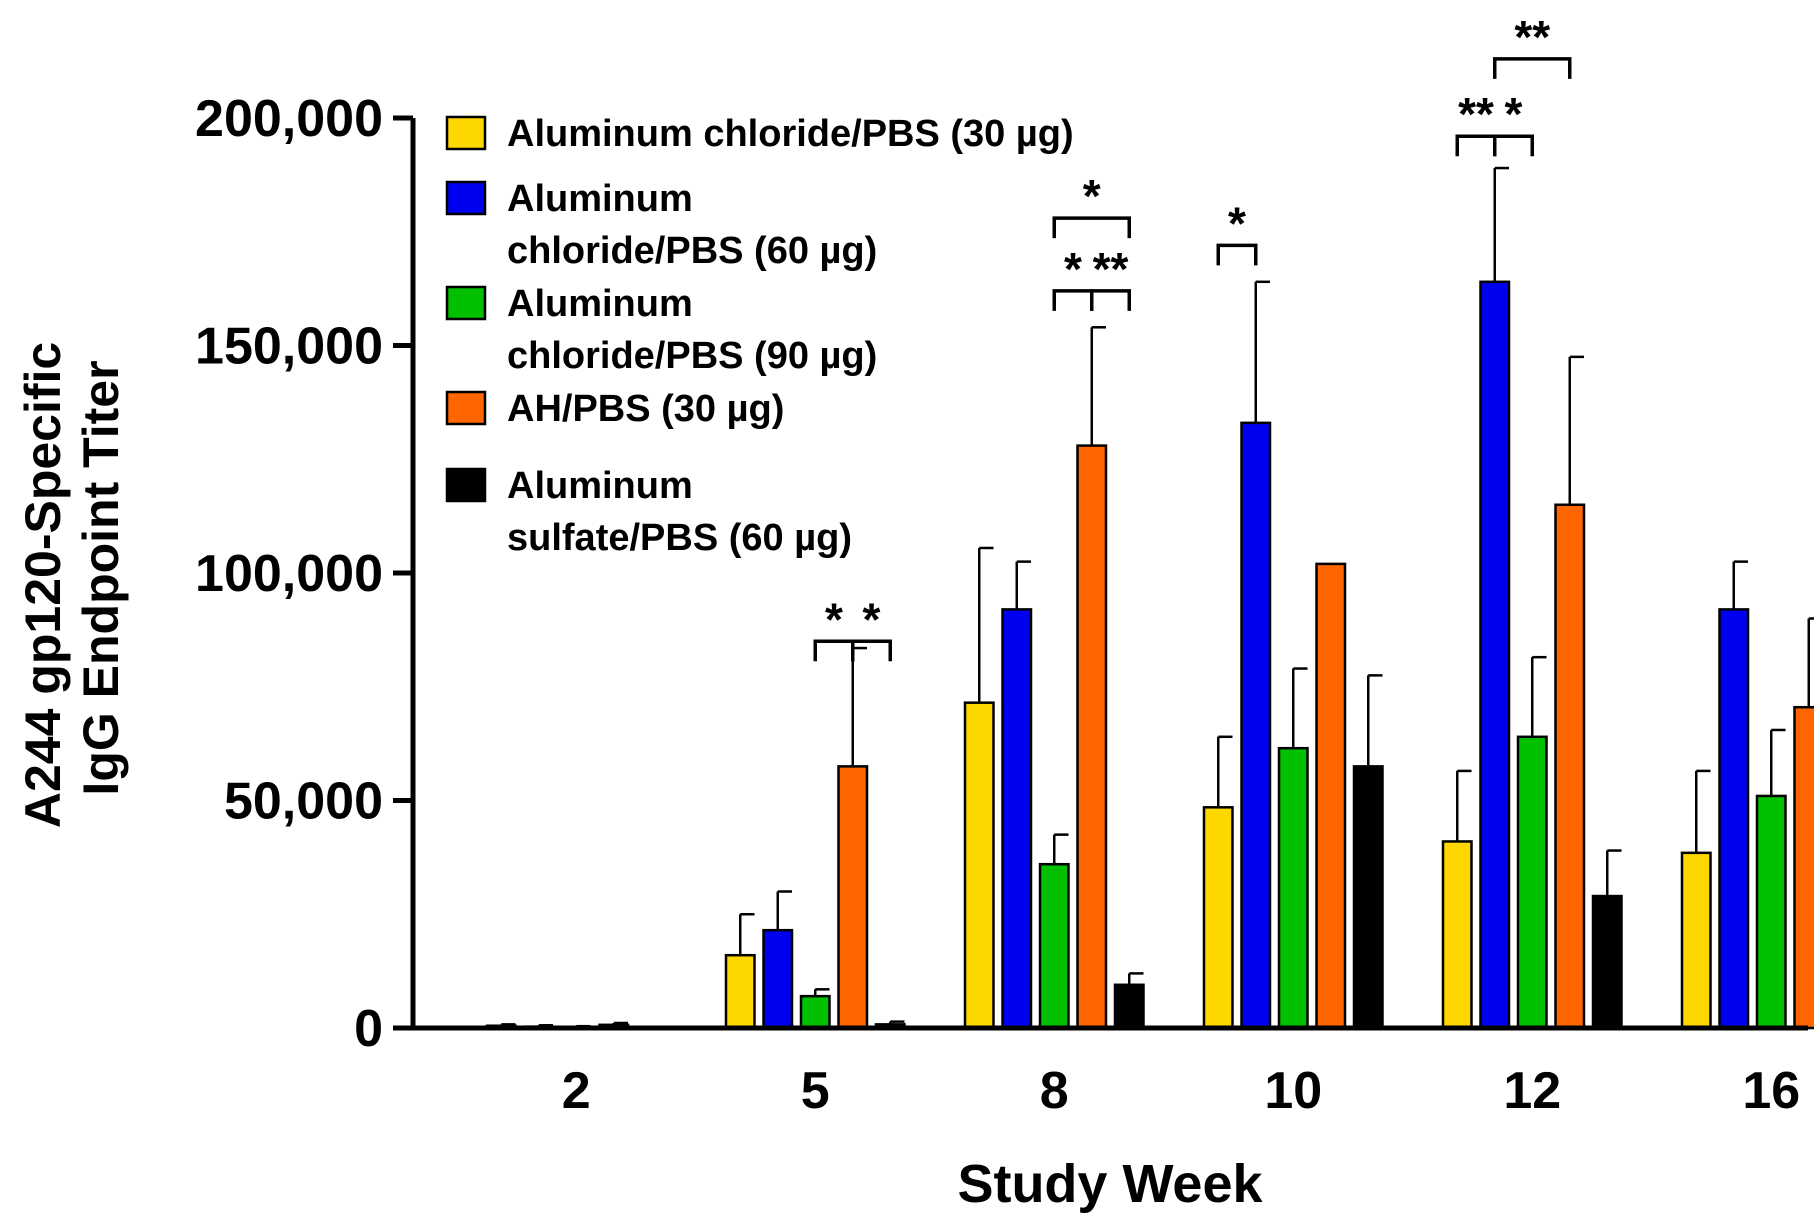  Describe the element at coordinates (368, 1029) in the screenshot. I see `y-tick-label: 0` at that location.